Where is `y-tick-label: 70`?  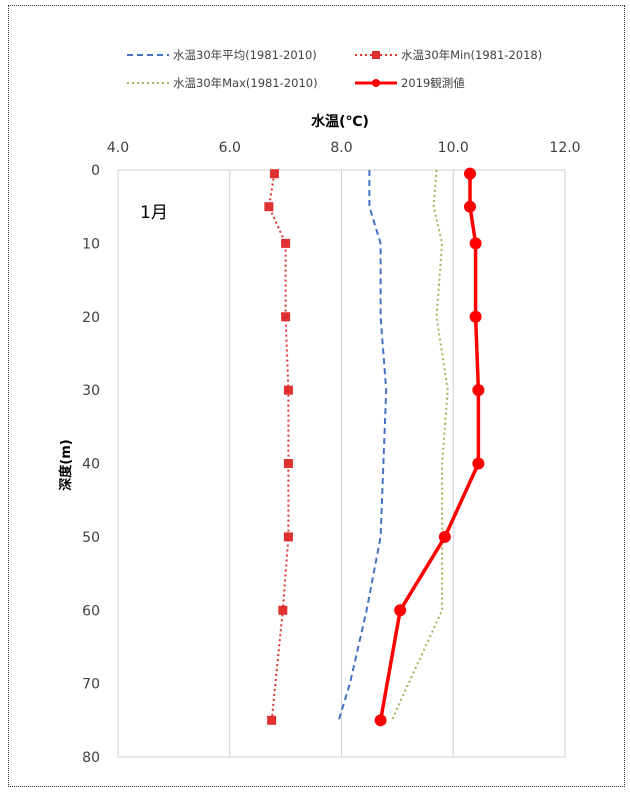 y-tick-label: 70 is located at coordinates (91, 685).